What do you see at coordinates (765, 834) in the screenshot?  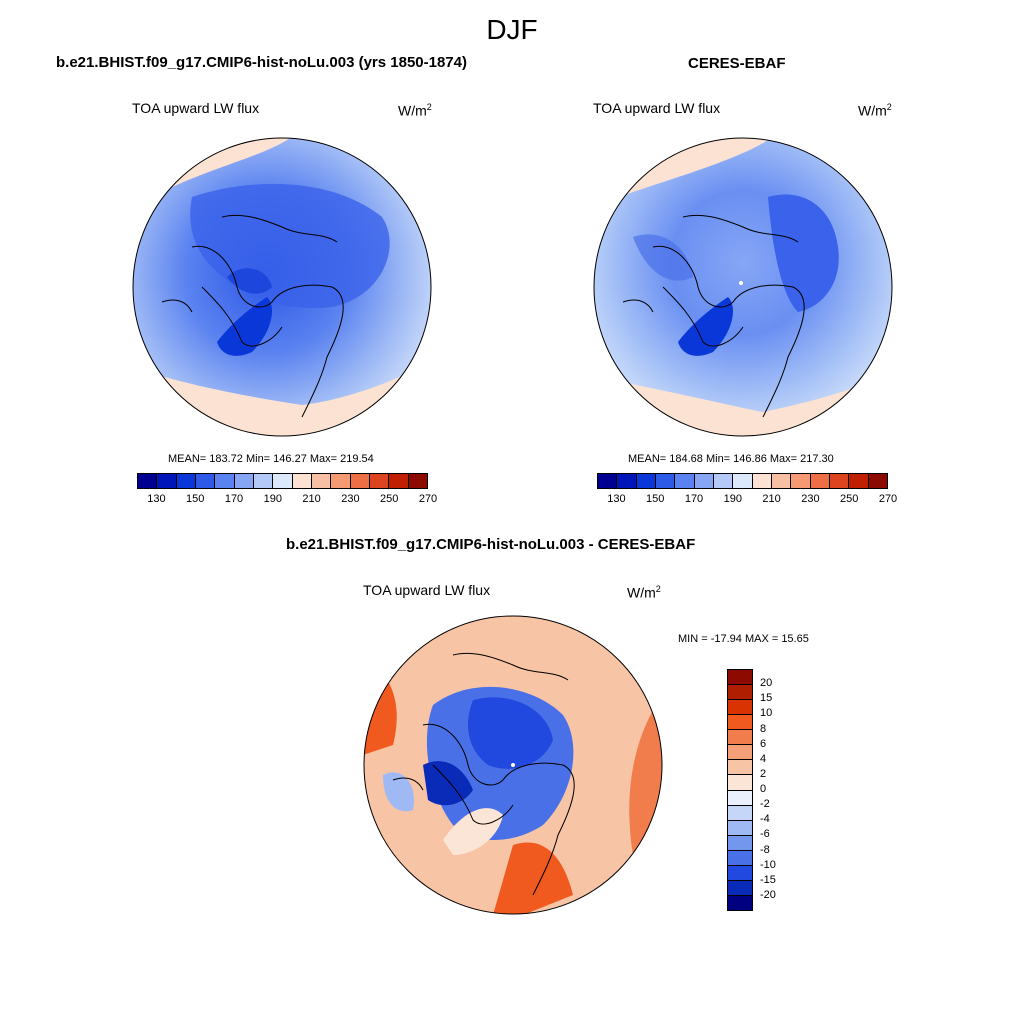 I see `colorbar-tick-label: -6` at bounding box center [765, 834].